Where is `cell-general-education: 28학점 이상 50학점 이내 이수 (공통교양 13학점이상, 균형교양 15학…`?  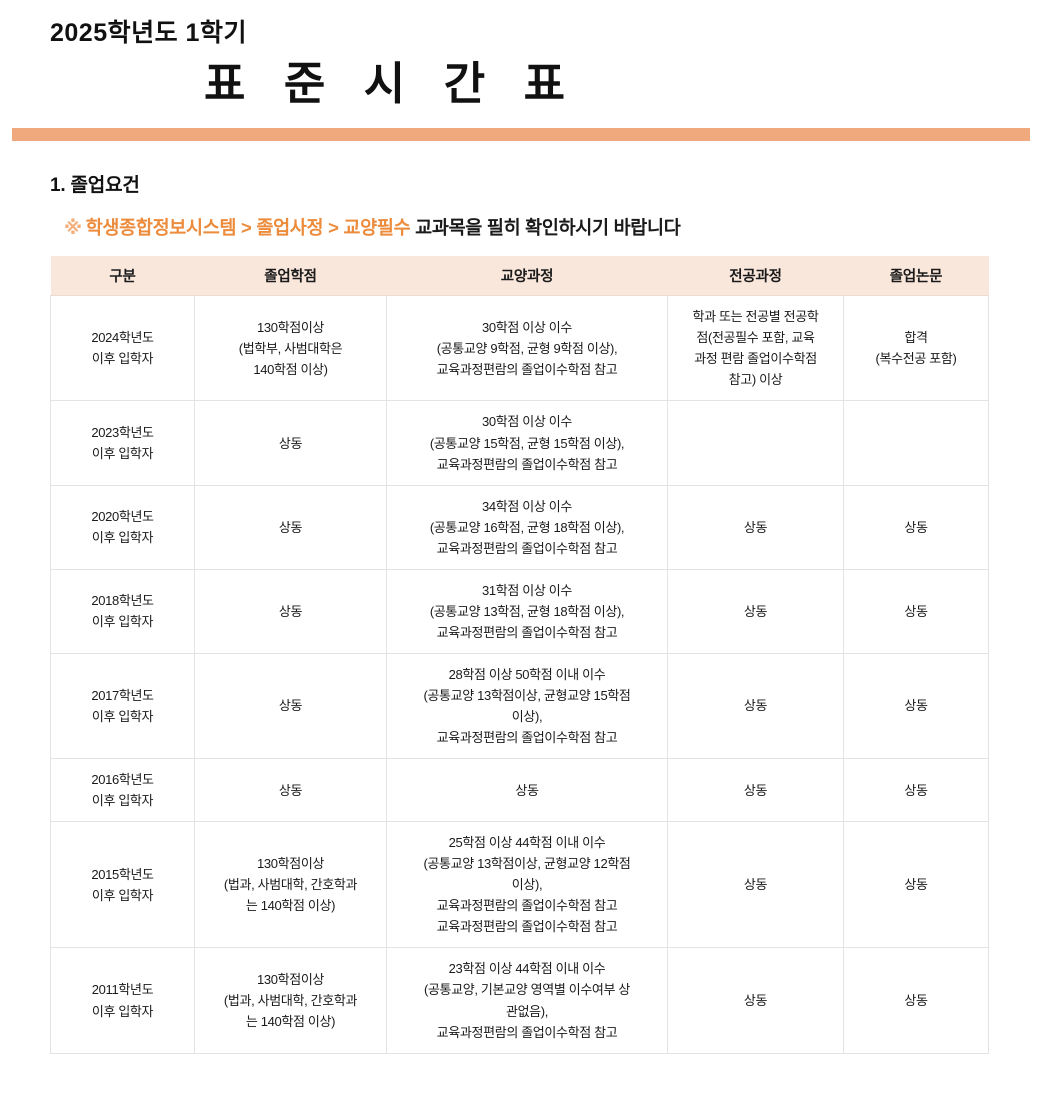 cell-general-education: 28학점 이상 50학점 이내 이수 (공통교양 13학점이상, 균형교양 15학… is located at coordinates (527, 706).